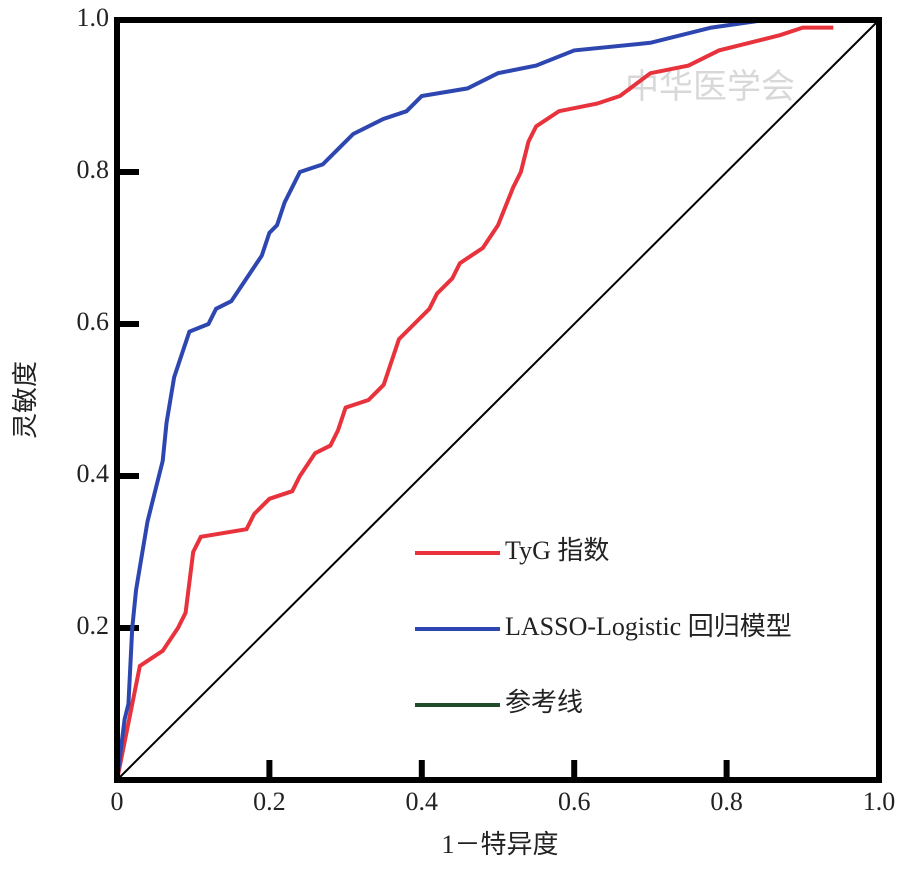 This screenshot has height=872, width=922. What do you see at coordinates (544, 702) in the screenshot?
I see `legend-label: 参考线` at bounding box center [544, 702].